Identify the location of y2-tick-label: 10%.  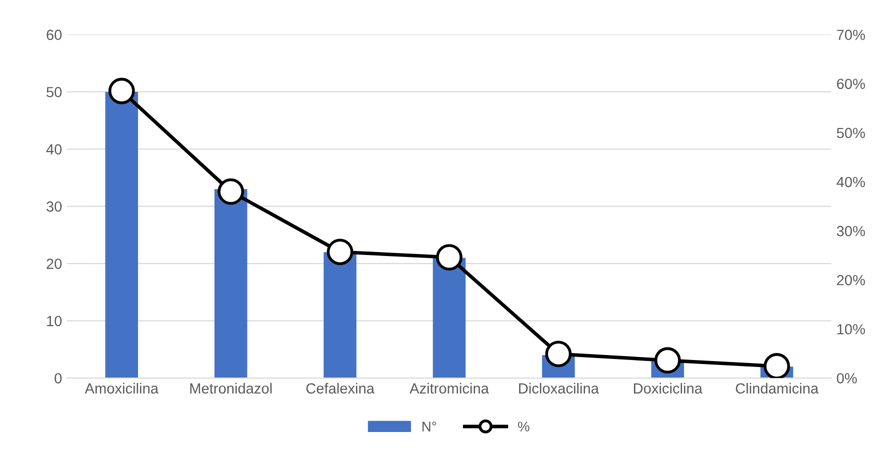
(851, 329).